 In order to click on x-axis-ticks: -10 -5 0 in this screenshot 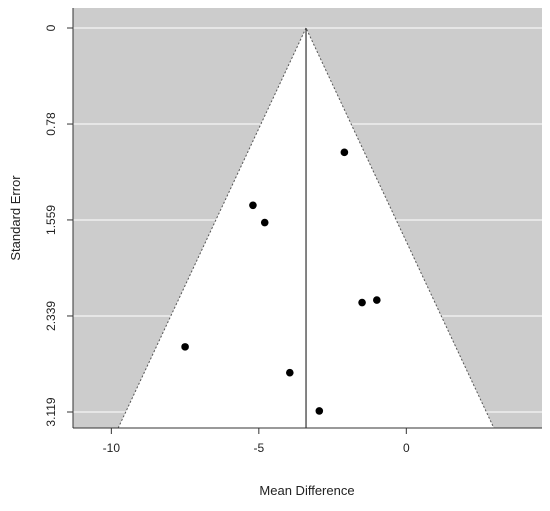, I will do `click(256, 441)`.